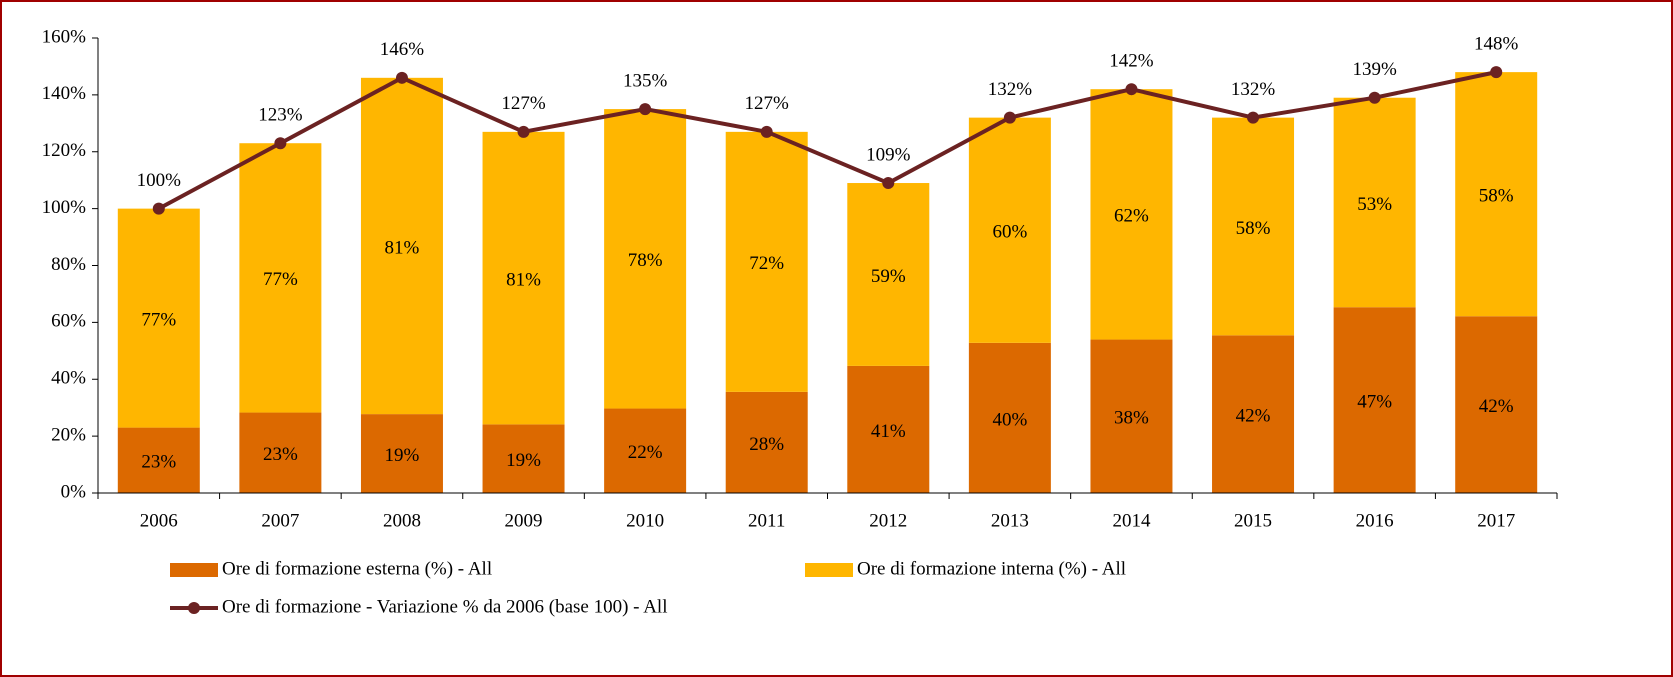  I want to click on data-label: 53%, so click(1374, 204).